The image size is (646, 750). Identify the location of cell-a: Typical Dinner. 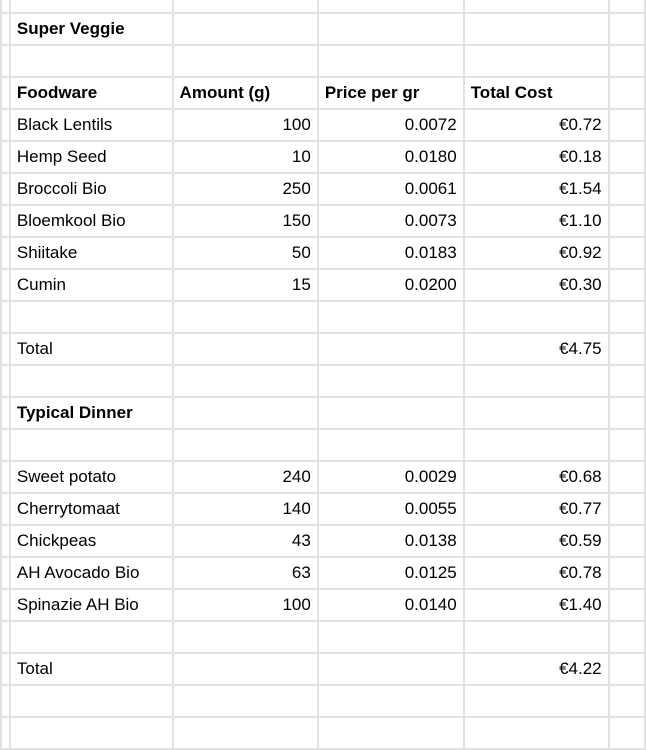
(91, 413).